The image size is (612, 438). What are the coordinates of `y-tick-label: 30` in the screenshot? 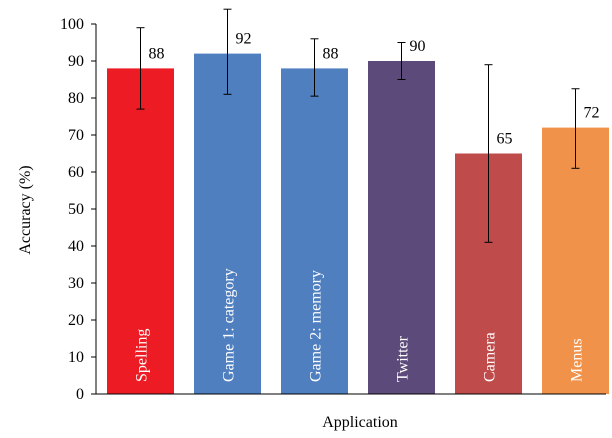 It's located at (76, 283).